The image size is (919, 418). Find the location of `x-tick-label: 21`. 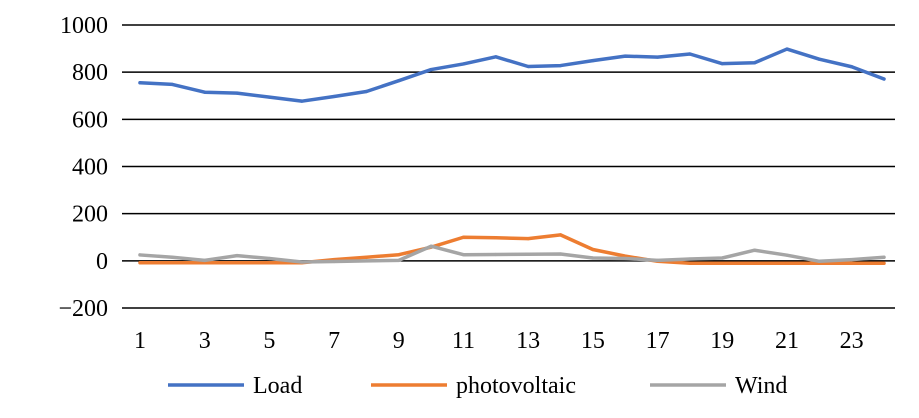

x-tick-label: 21 is located at coordinates (787, 341).